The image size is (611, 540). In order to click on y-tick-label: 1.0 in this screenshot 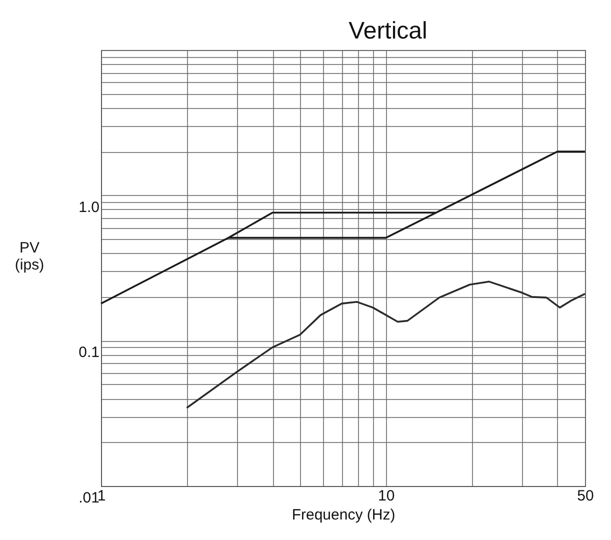, I will do `click(89, 207)`.